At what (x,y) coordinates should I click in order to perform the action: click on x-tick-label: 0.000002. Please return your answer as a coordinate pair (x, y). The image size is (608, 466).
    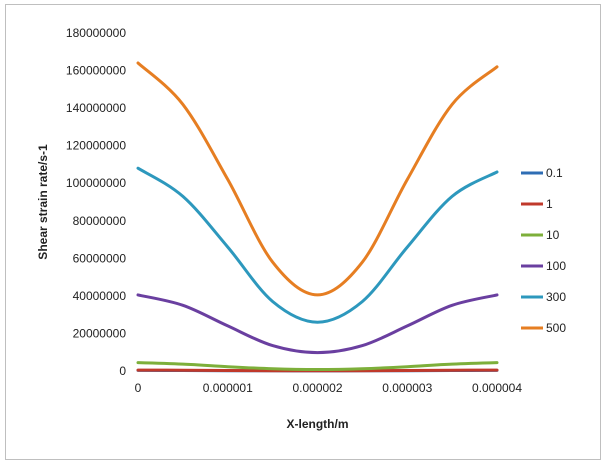
    Looking at the image, I should click on (317, 388).